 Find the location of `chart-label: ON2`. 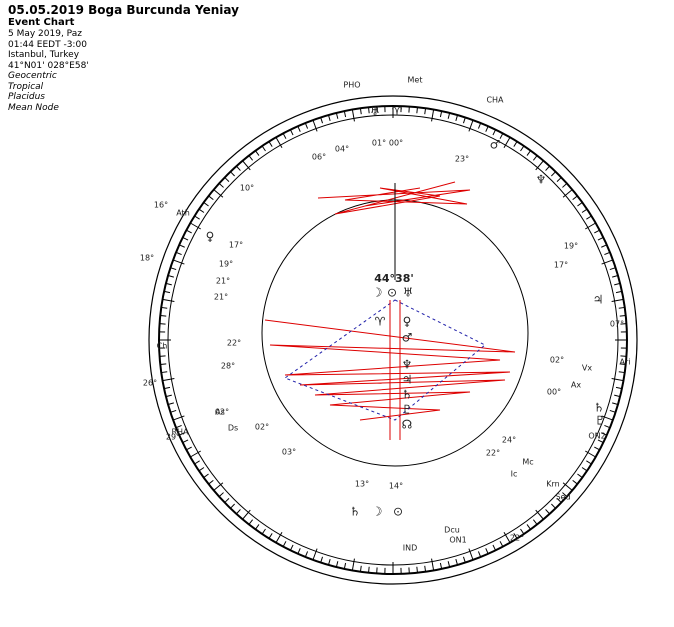

chart-label: ON2 is located at coordinates (596, 436).